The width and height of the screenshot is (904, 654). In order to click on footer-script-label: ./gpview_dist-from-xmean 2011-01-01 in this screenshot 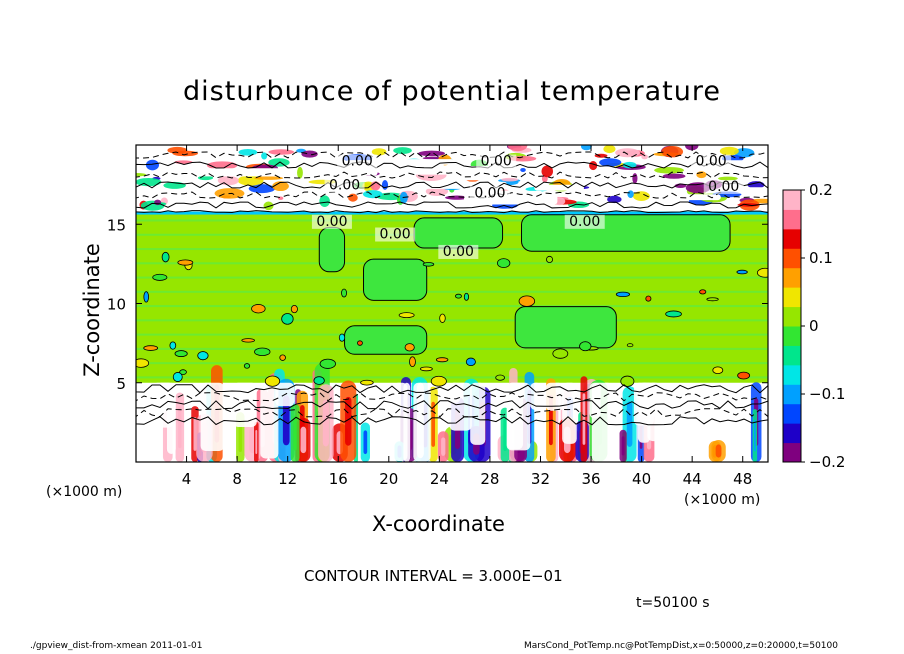, I will do `click(116, 646)`.